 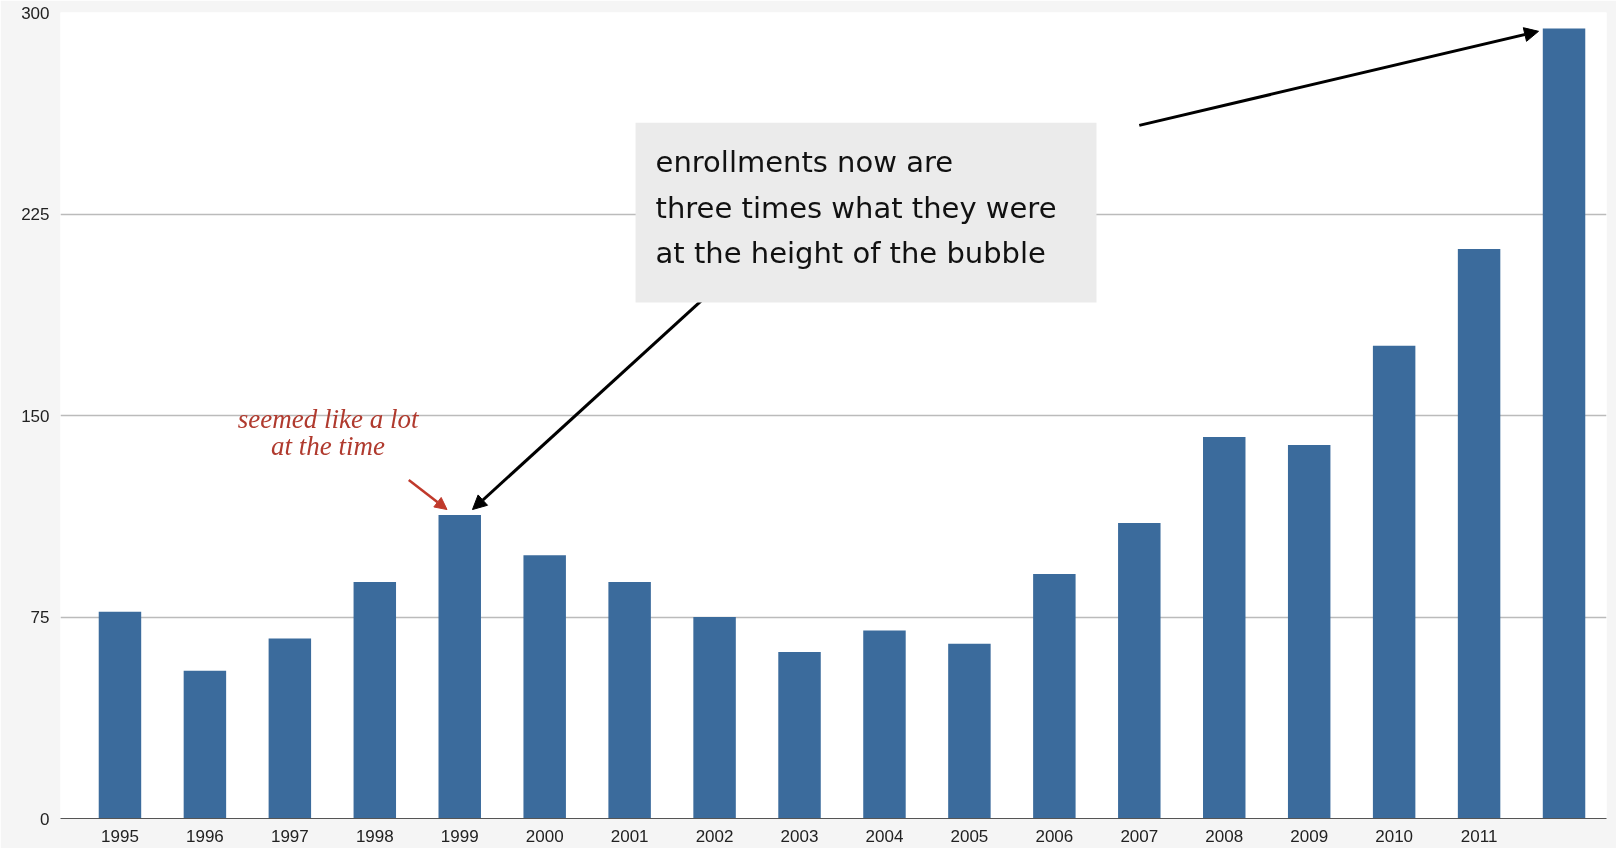 What do you see at coordinates (40, 617) in the screenshot?
I see `y-tick-label: 75` at bounding box center [40, 617].